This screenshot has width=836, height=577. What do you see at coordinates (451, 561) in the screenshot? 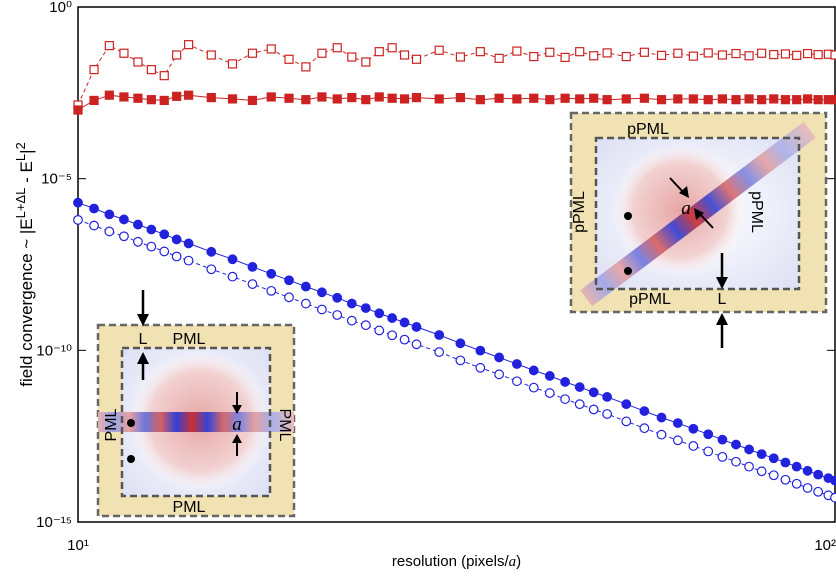
I see `x-axis-label-part: resolution (pixels/` at bounding box center [451, 561].